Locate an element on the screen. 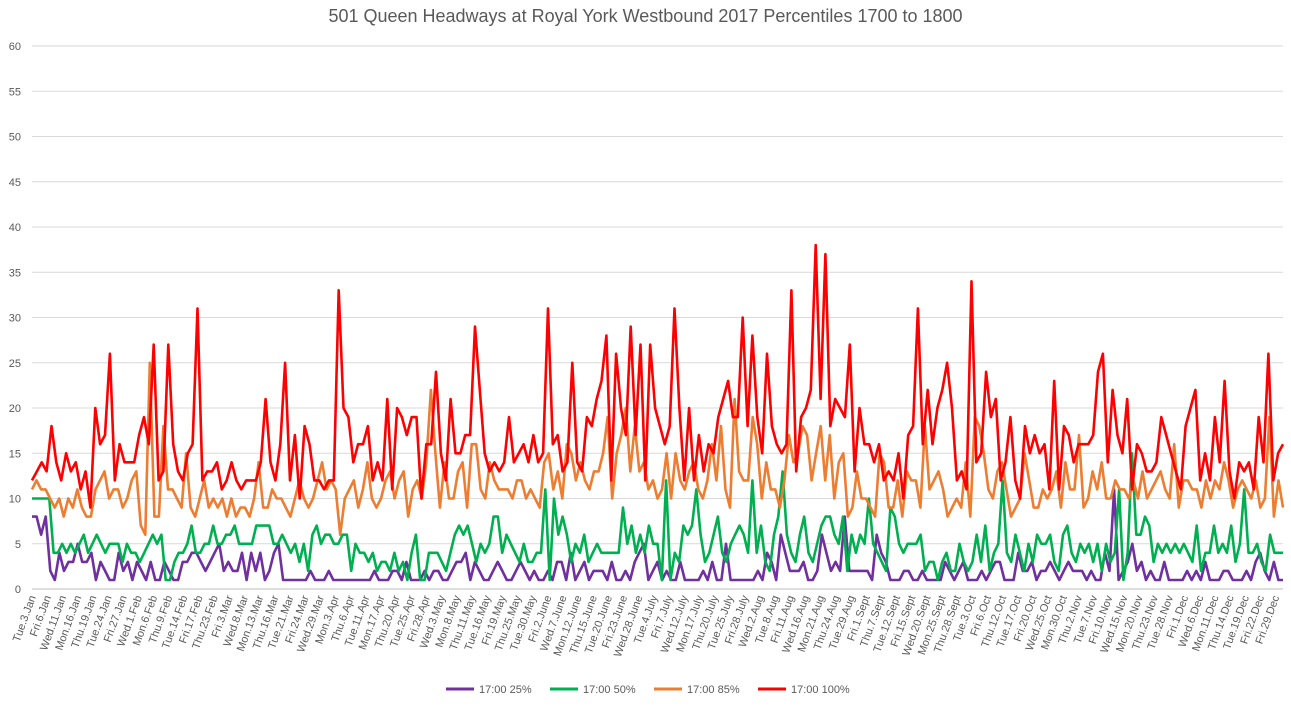  y-tick-label: 50 is located at coordinates (15, 138).